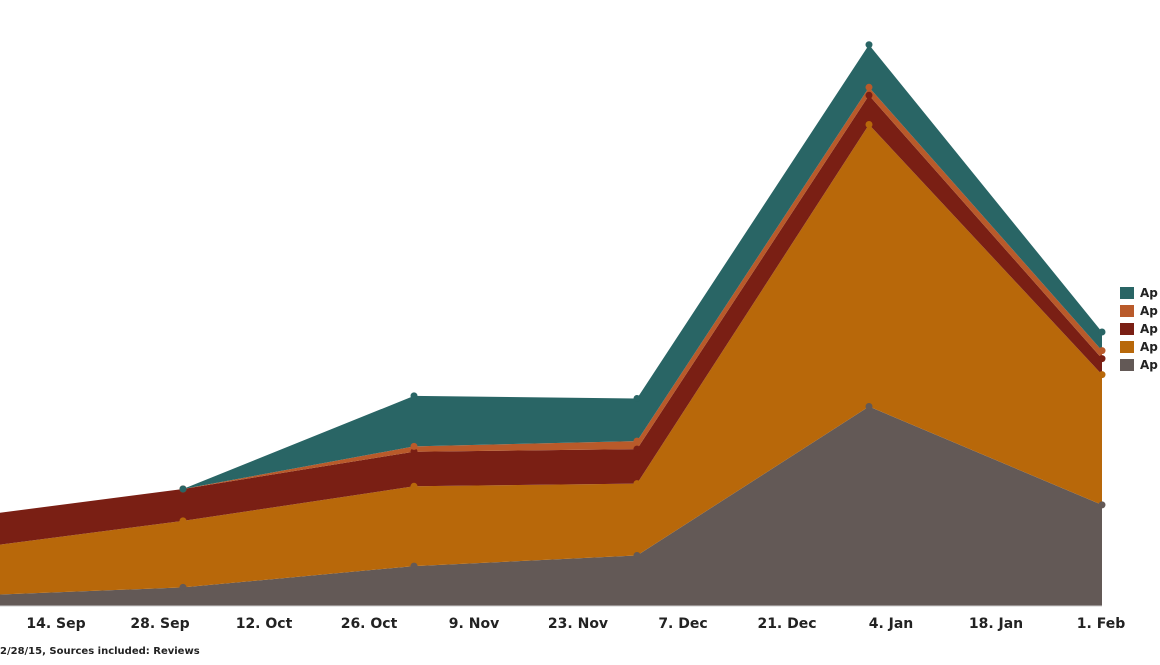 Image resolution: width=1160 pixels, height=665 pixels. I want to click on x-tick-label: 18. Jan, so click(996, 624).